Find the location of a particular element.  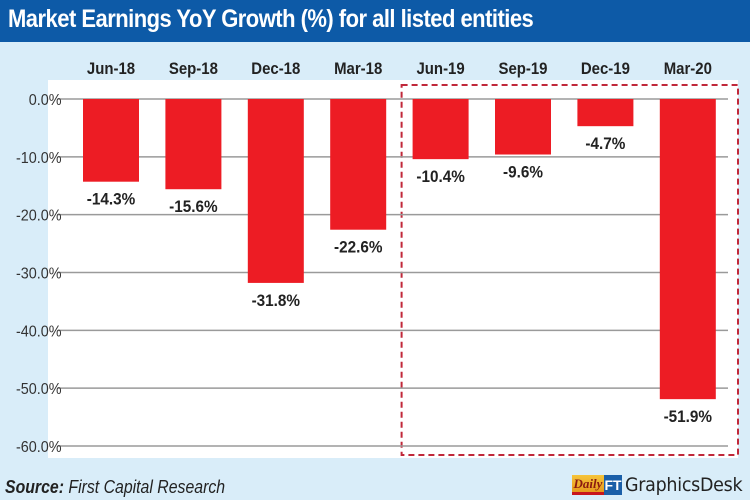

x-category-label: Dec-18 is located at coordinates (275, 69).